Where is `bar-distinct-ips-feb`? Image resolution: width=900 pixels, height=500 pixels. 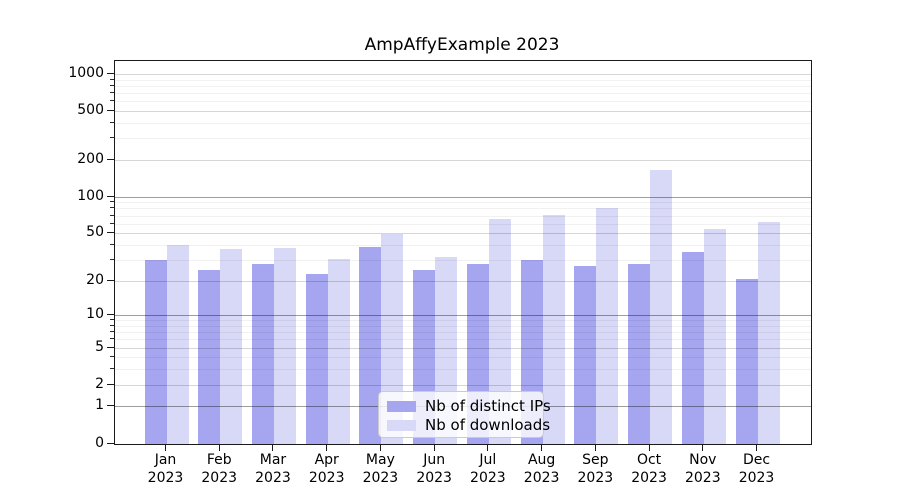 bar-distinct-ips-feb is located at coordinates (209, 356).